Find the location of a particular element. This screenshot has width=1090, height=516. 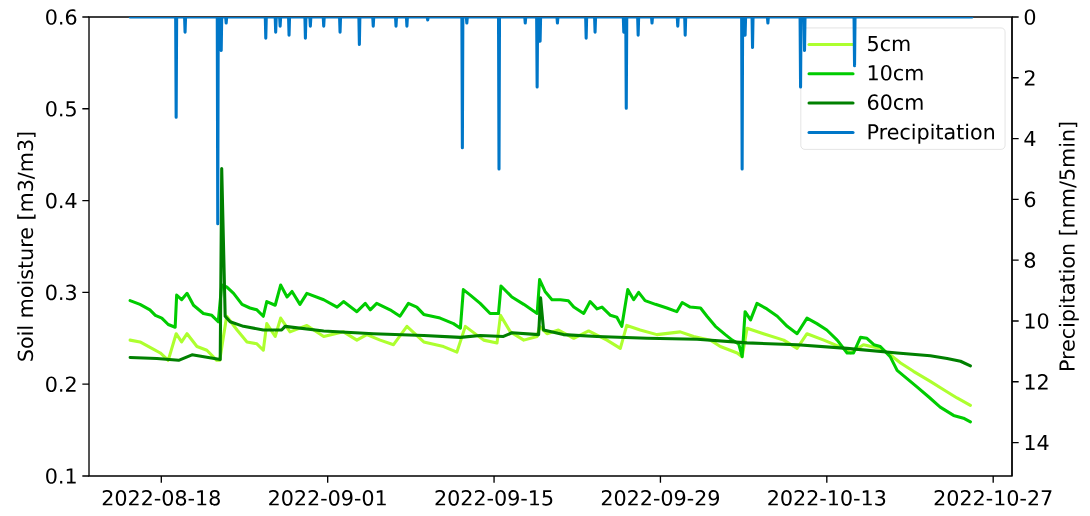

y2-tick-label: 14 is located at coordinates (1037, 443).